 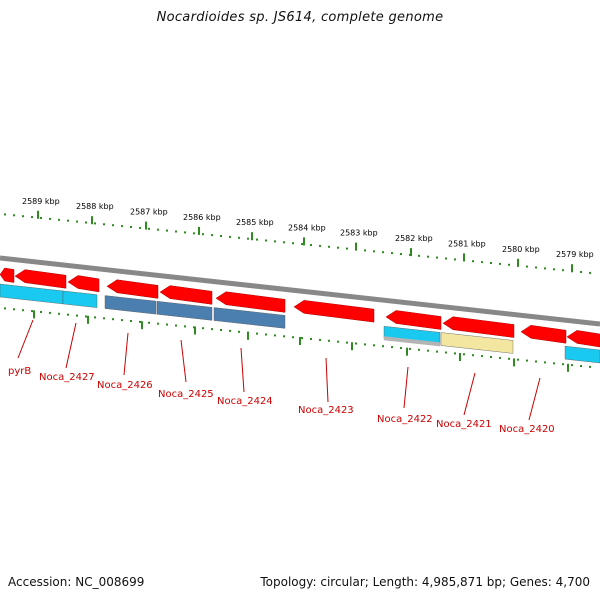 I want to click on gene-label: Noca_2425, so click(x=186, y=394).